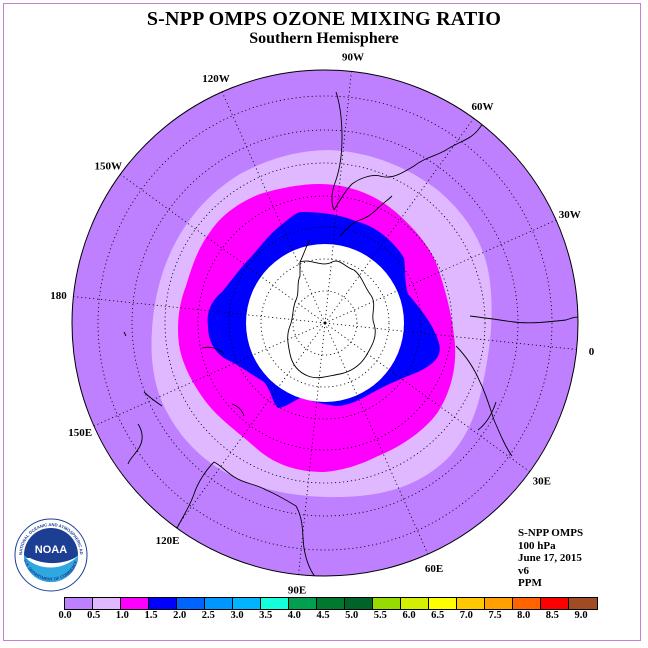 The image size is (648, 648). Describe the element at coordinates (352, 615) in the screenshot. I see `color-bar-tick-label: 5.0` at that location.